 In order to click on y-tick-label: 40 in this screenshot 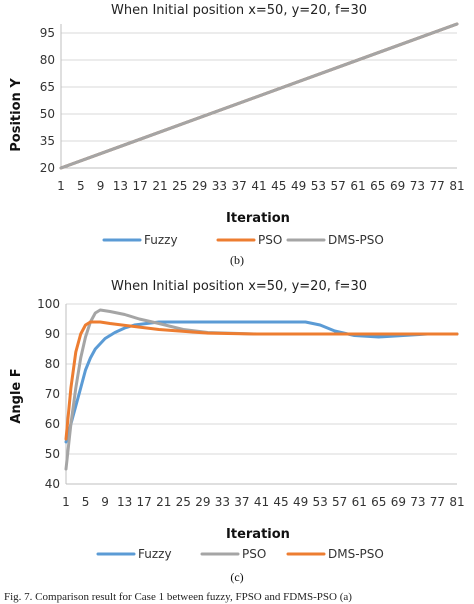, I will do `click(52, 484)`.